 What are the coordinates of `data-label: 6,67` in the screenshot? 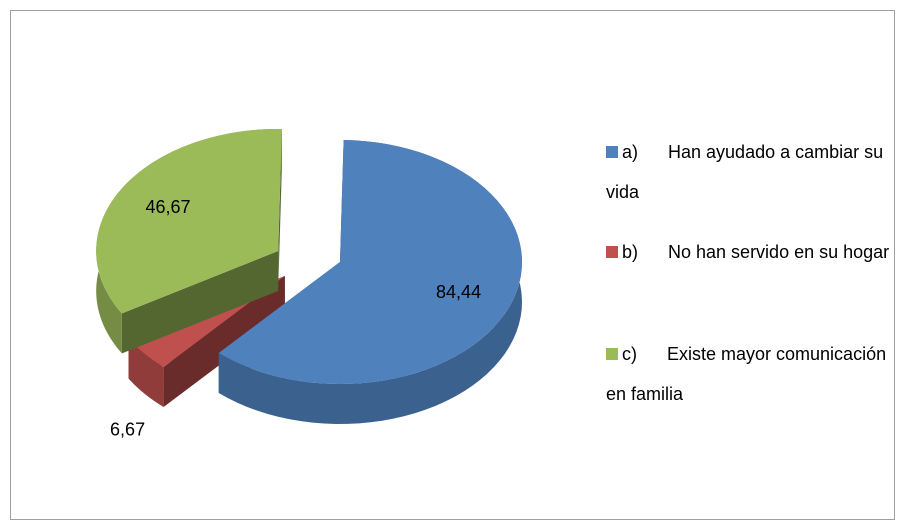 It's located at (127, 430).